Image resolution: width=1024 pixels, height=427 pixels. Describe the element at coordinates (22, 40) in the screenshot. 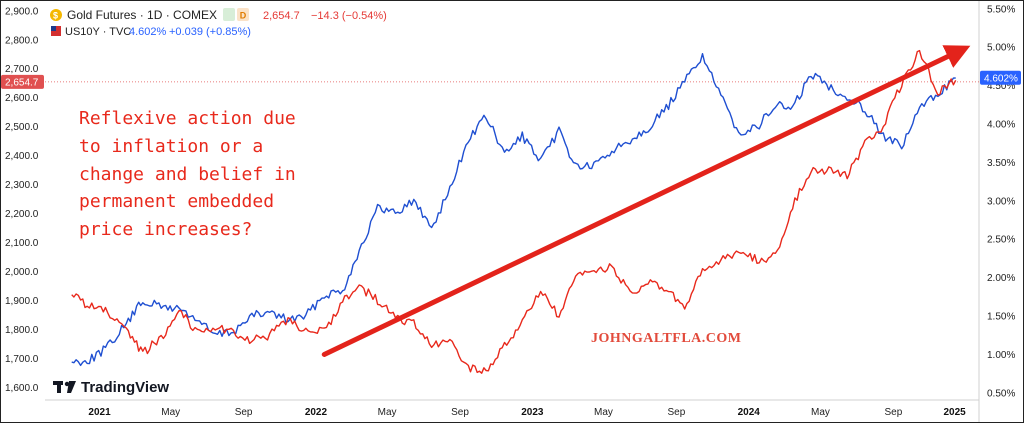

I see `left-tick-label: 2,800.0` at that location.